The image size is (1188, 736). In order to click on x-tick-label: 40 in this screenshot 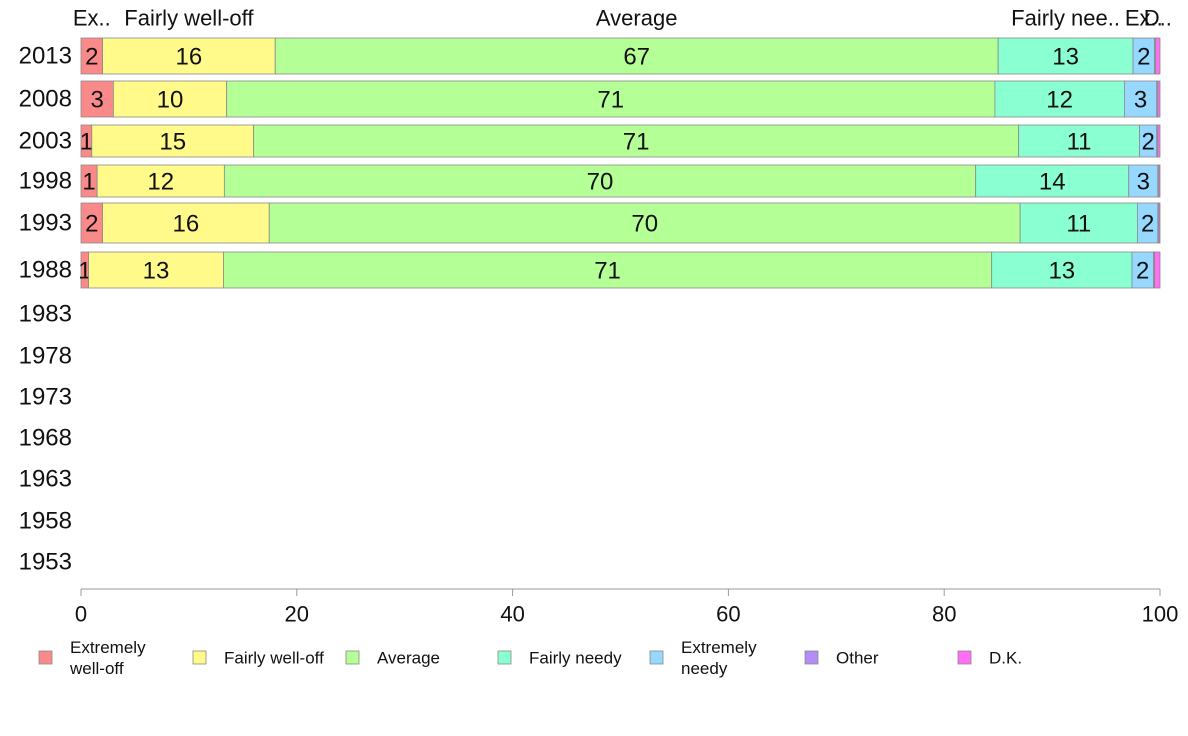, I will do `click(512, 614)`.